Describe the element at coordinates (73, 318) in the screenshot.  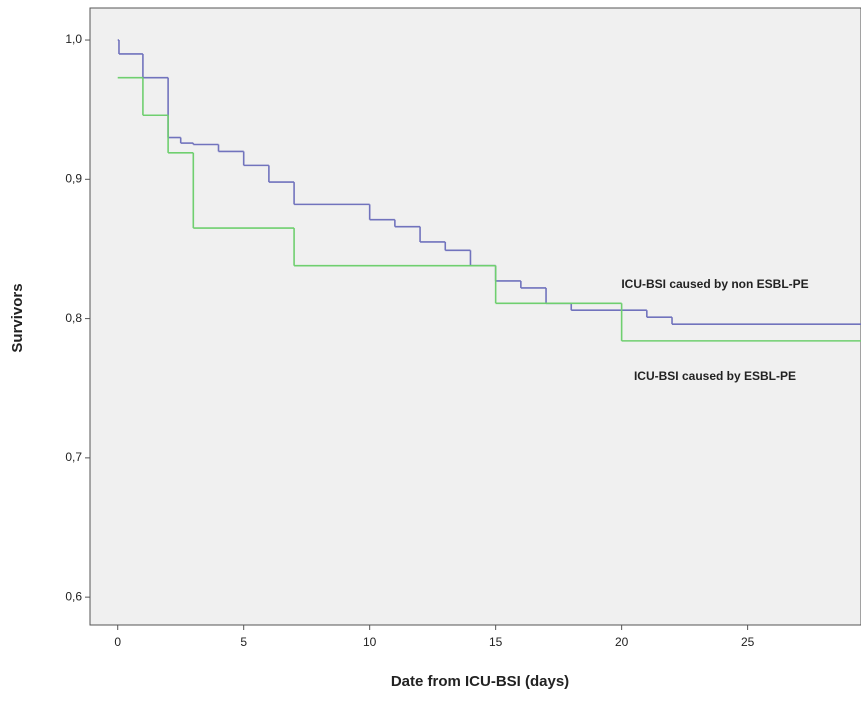
I see `y-tick-label: 0,8` at that location.